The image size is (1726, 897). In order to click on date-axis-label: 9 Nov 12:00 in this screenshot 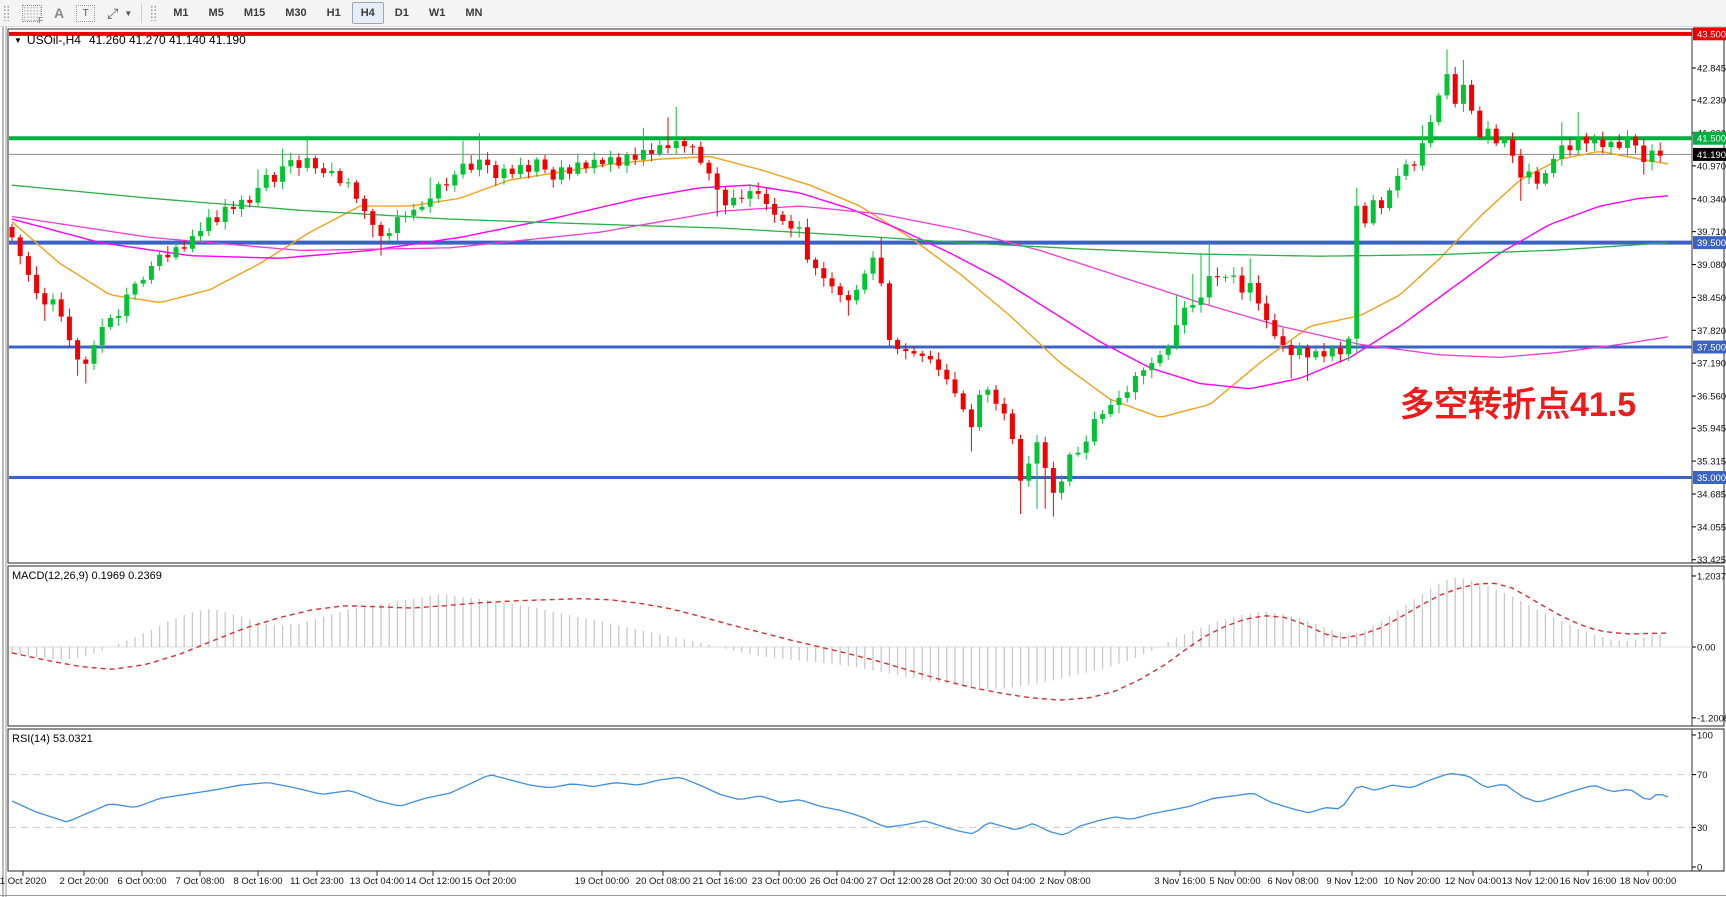, I will do `click(1351, 881)`.